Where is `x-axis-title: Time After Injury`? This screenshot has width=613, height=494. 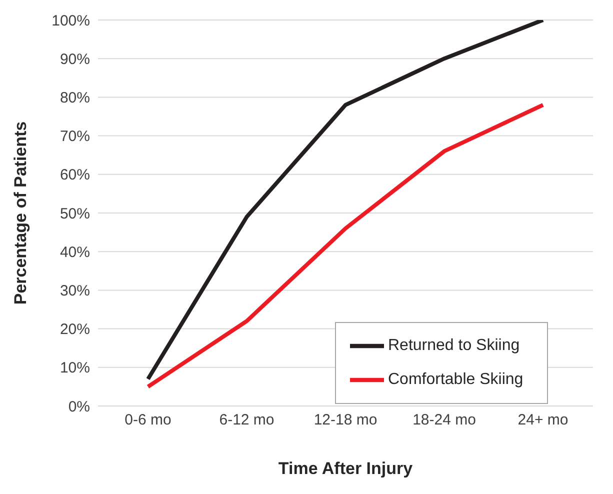 x-axis-title: Time After Injury is located at coordinates (346, 468).